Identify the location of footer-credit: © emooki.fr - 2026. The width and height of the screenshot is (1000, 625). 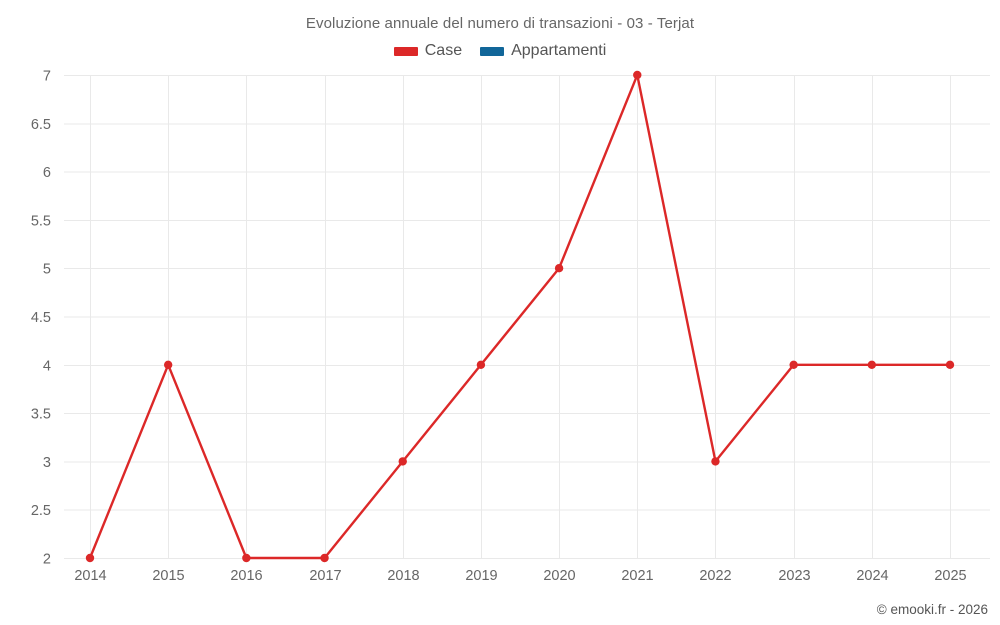
(932, 609).